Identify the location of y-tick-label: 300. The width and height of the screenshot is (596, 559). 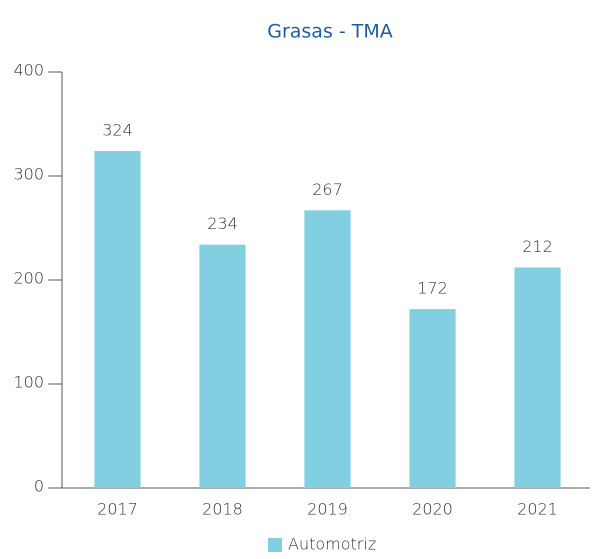
(28, 174).